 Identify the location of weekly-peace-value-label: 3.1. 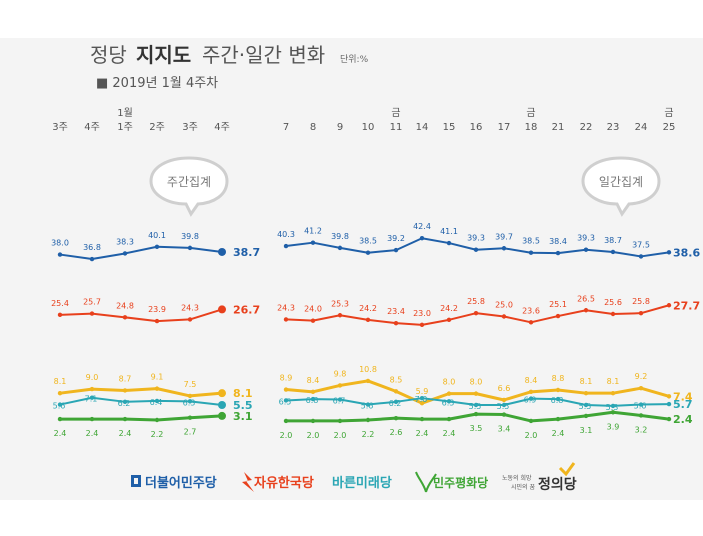
(243, 416).